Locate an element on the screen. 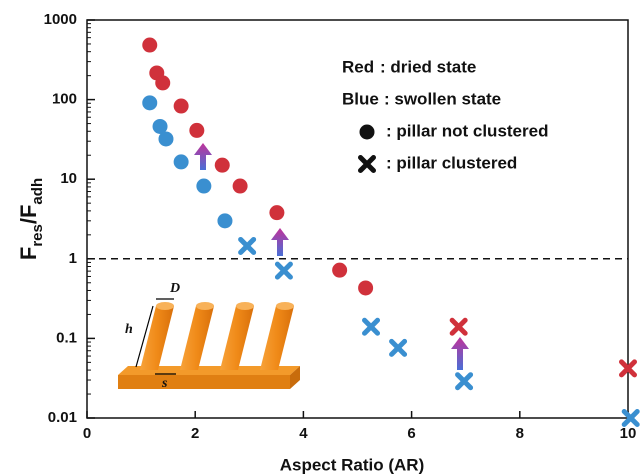 Image resolution: width=640 pixels, height=475 pixels. y-tick-label: 1000 is located at coordinates (60, 19).